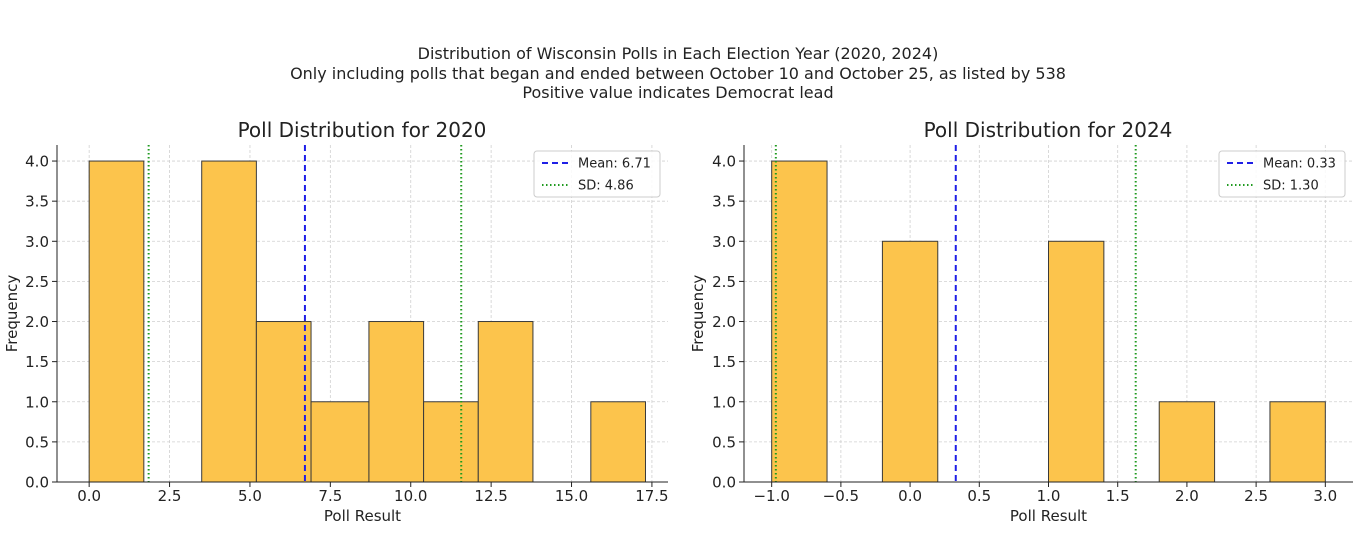  Describe the element at coordinates (597, 174) in the screenshot. I see `chart-legend: Mean: 6.71 SD: 4.86` at that location.